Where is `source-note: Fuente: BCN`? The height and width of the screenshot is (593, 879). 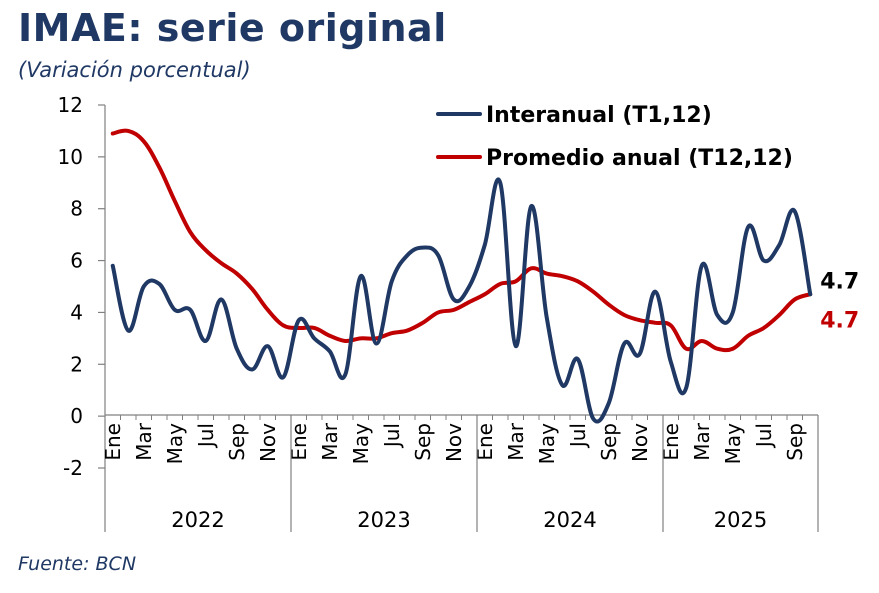
source-note: Fuente: BCN is located at coordinates (77, 564).